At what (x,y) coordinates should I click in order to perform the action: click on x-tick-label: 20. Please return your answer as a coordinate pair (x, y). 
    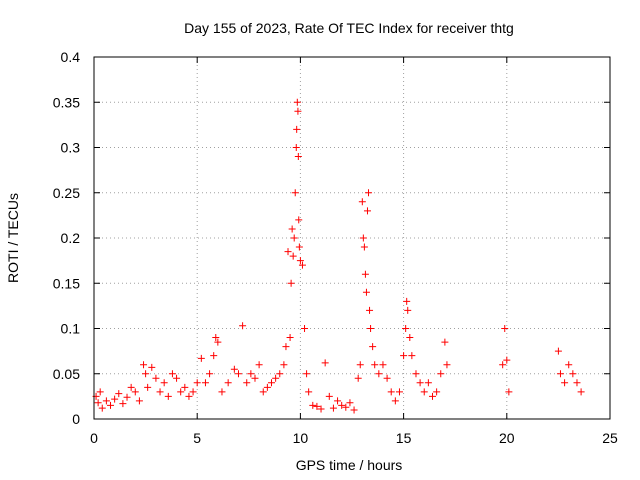
    Looking at the image, I should click on (507, 438).